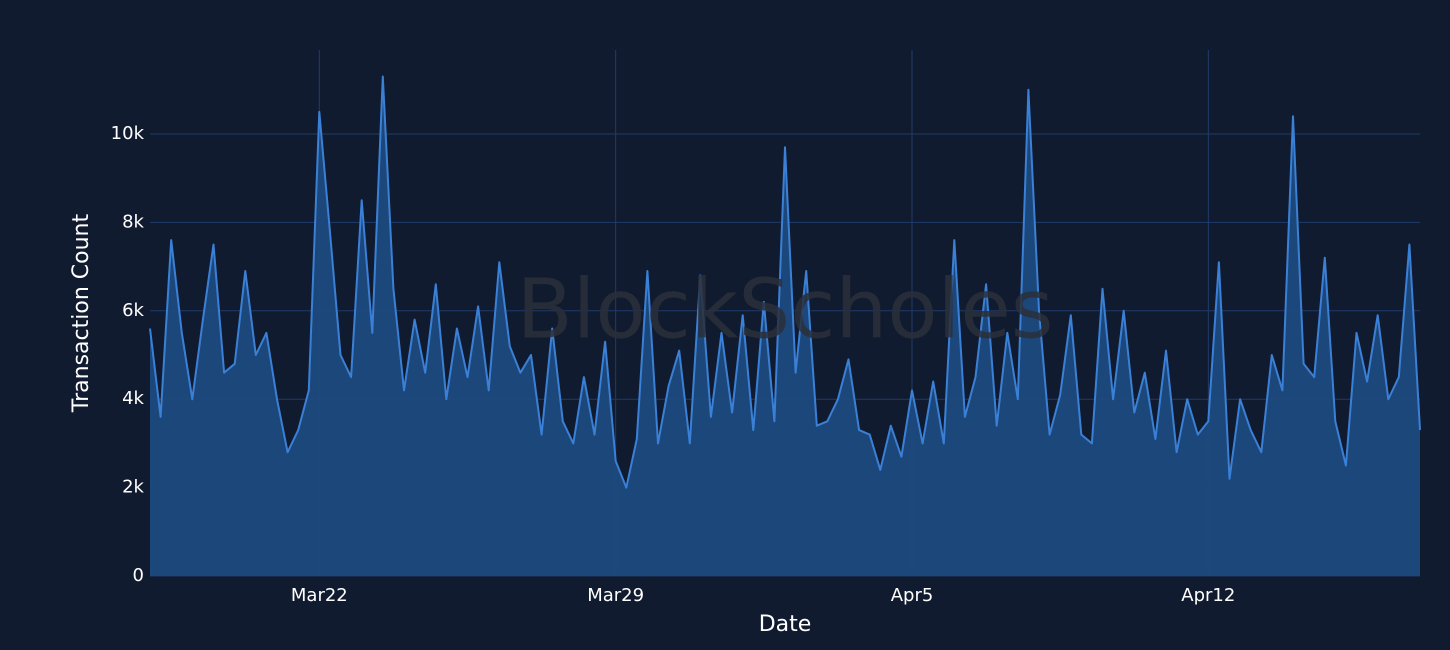 The height and width of the screenshot is (650, 1450). I want to click on y-axis-label: Transaction Count, so click(81, 314).